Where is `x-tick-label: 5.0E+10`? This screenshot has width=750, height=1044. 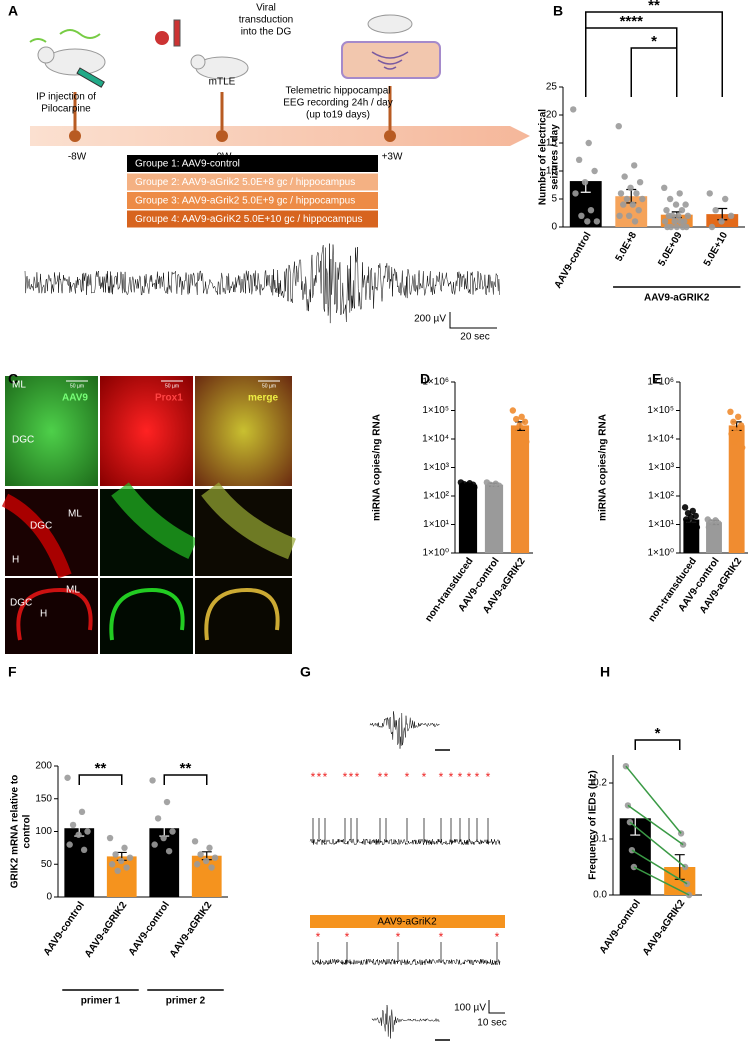 x-tick-label: 5.0E+10 is located at coordinates (716, 249).